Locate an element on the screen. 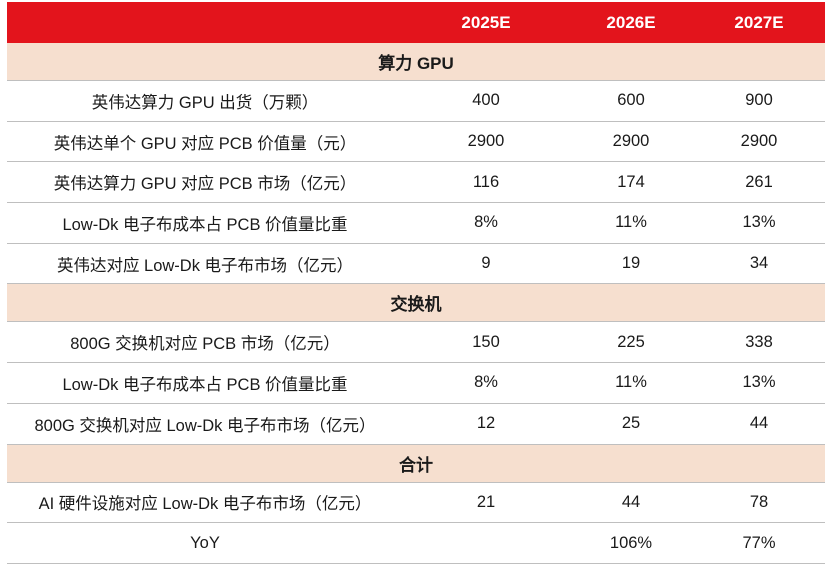 The height and width of the screenshot is (565, 827). table-row: YoY 106% 77% is located at coordinates (416, 543).